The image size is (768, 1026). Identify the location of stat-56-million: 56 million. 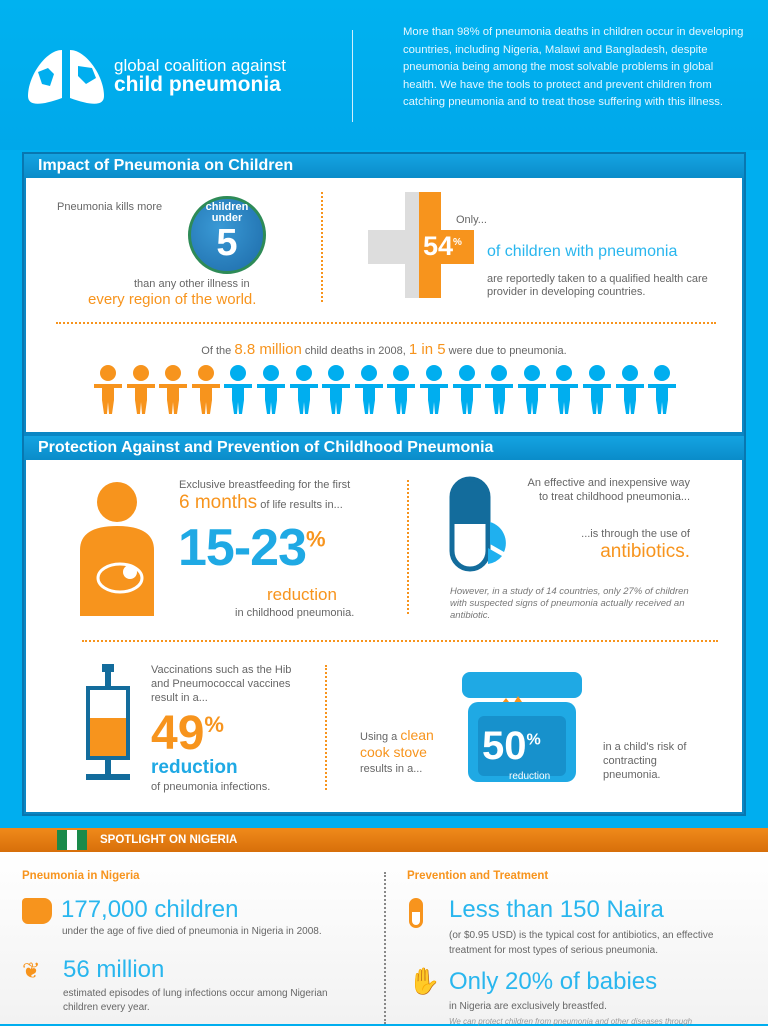
(114, 969).